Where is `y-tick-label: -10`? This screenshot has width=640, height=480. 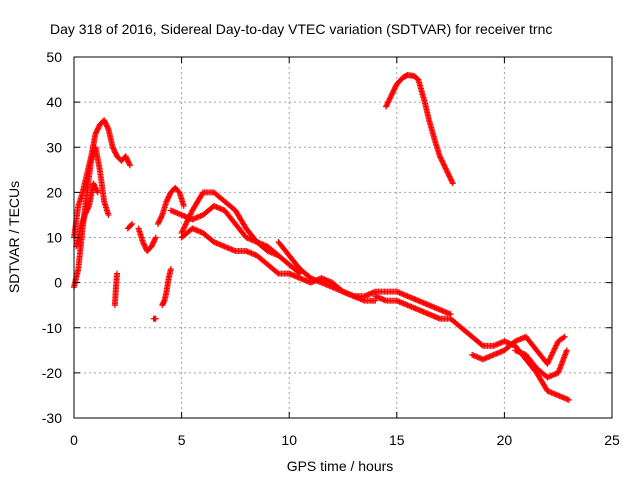
y-tick-label: -10 is located at coordinates (52, 328).